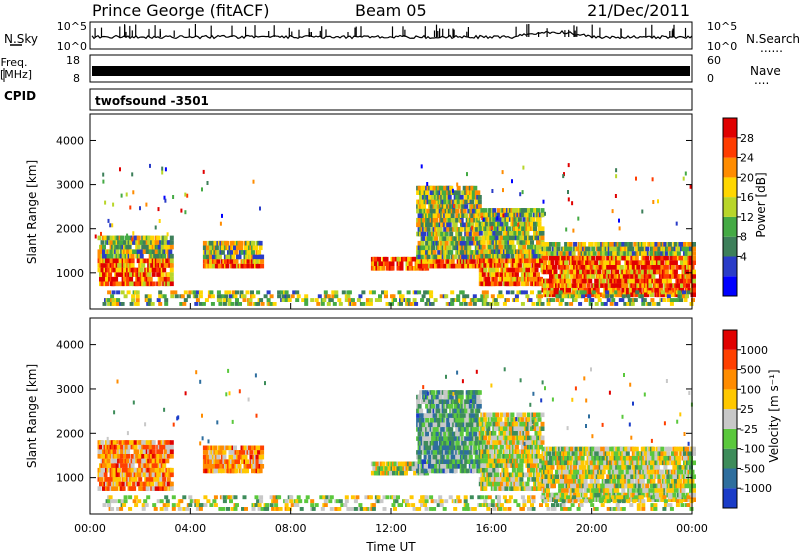 This screenshot has width=800, height=554. I want to click on colorbar-tick-label: 20, so click(747, 177).